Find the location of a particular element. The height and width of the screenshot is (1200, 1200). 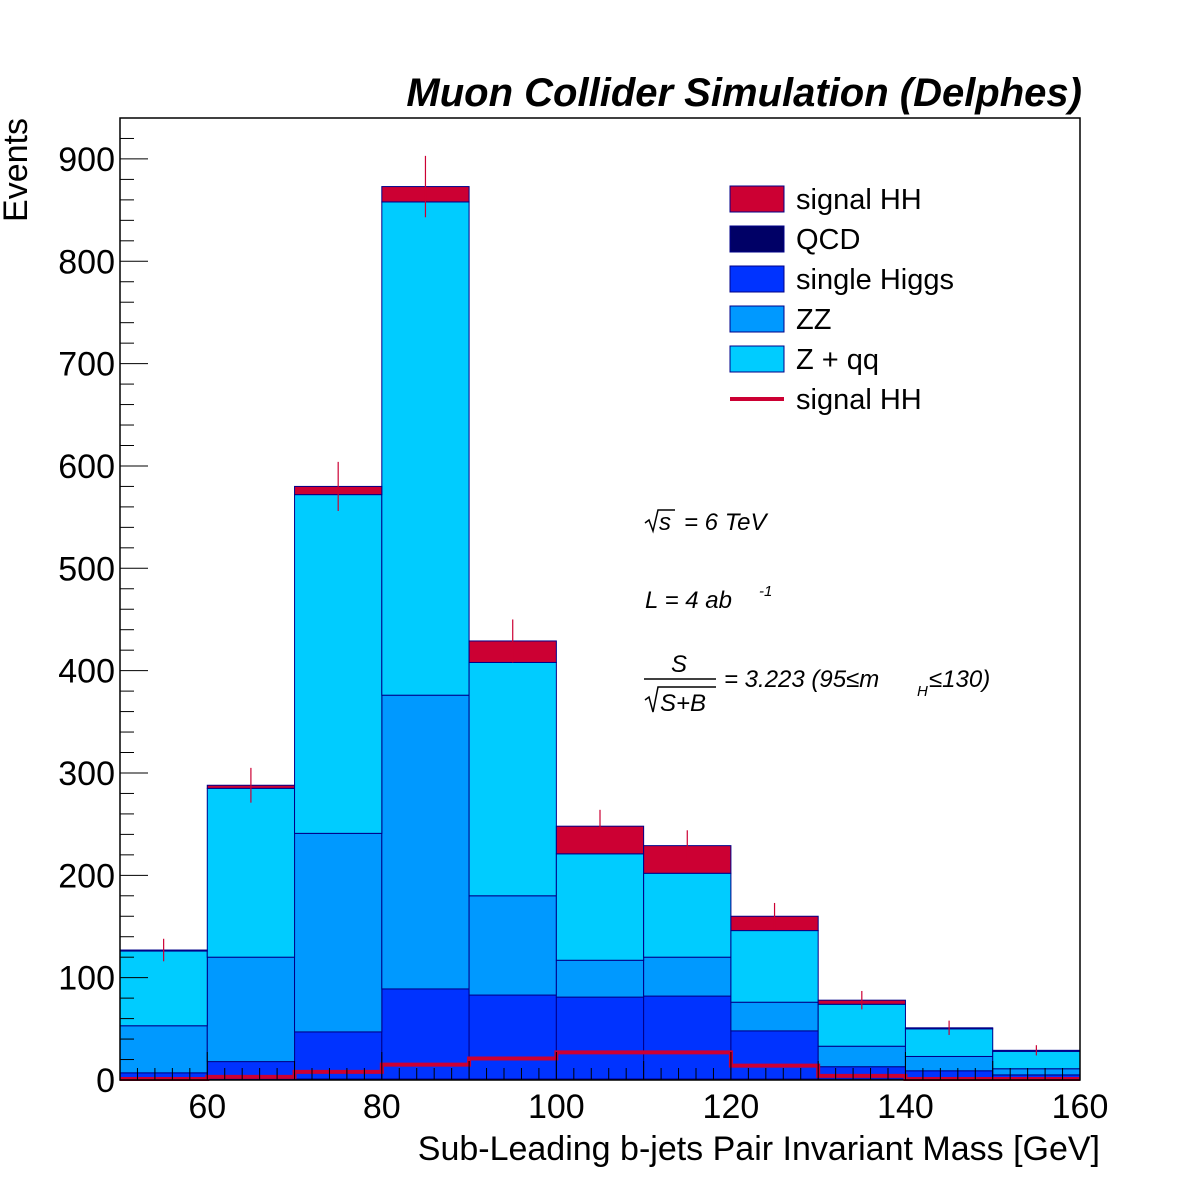

x-tick-label-160: 160 is located at coordinates (1080, 1107).